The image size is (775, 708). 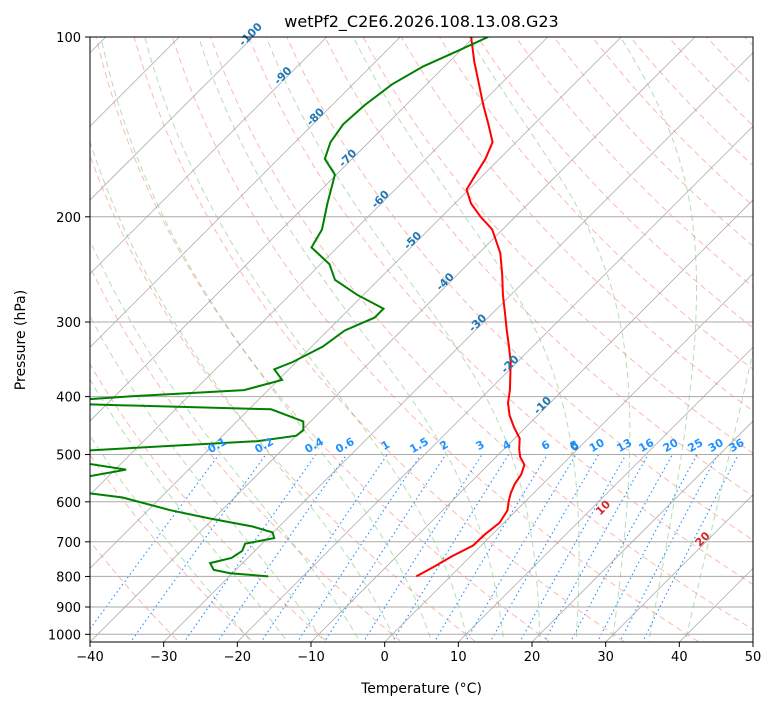 What do you see at coordinates (89, 657) in the screenshot?
I see `x-tick-label: −40` at bounding box center [89, 657].